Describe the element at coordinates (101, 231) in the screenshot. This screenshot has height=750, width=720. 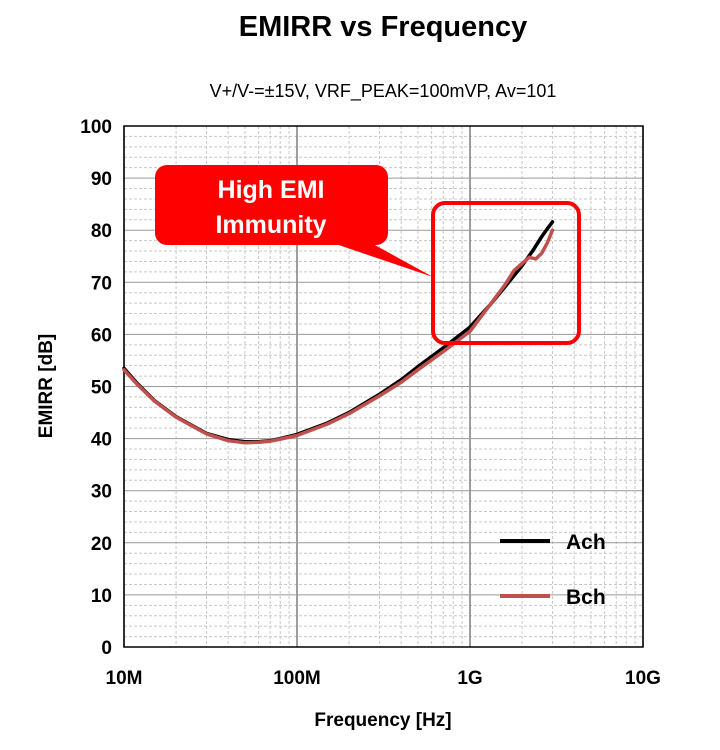
I see `y-tick-label: 80` at that location.